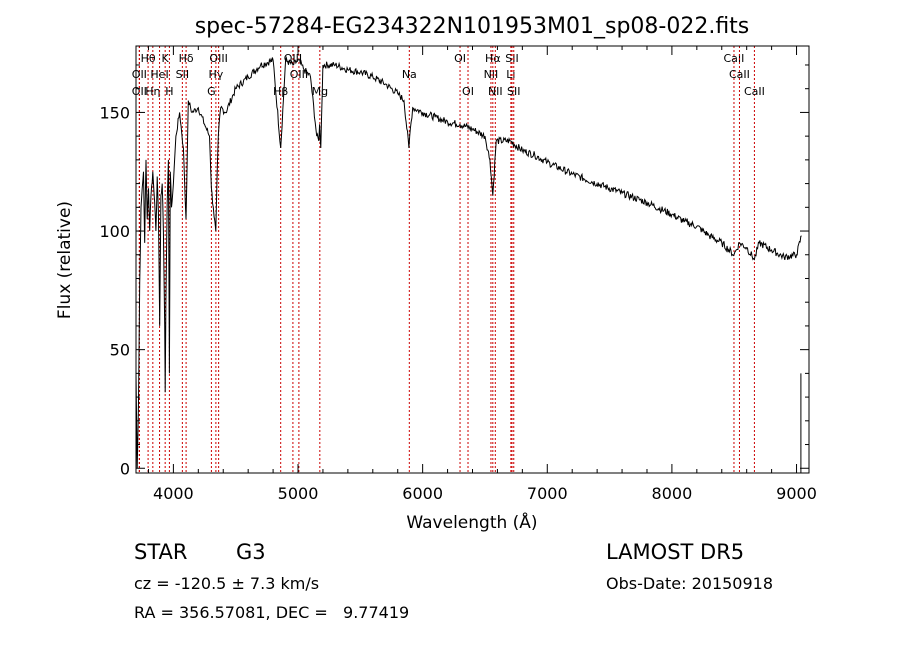 This screenshot has height=649, width=900. What do you see at coordinates (125, 468) in the screenshot?
I see `y-tick-label: 0` at bounding box center [125, 468].